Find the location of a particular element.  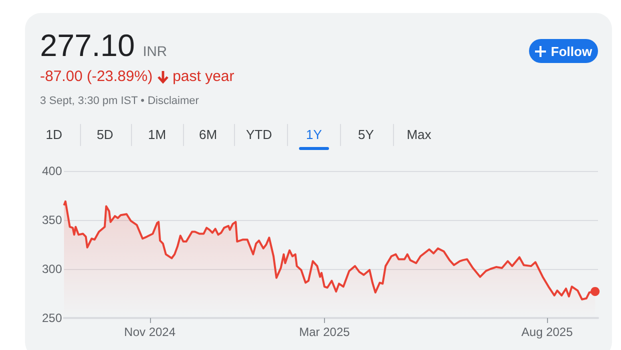

text: 5Y is located at coordinates (366, 134).